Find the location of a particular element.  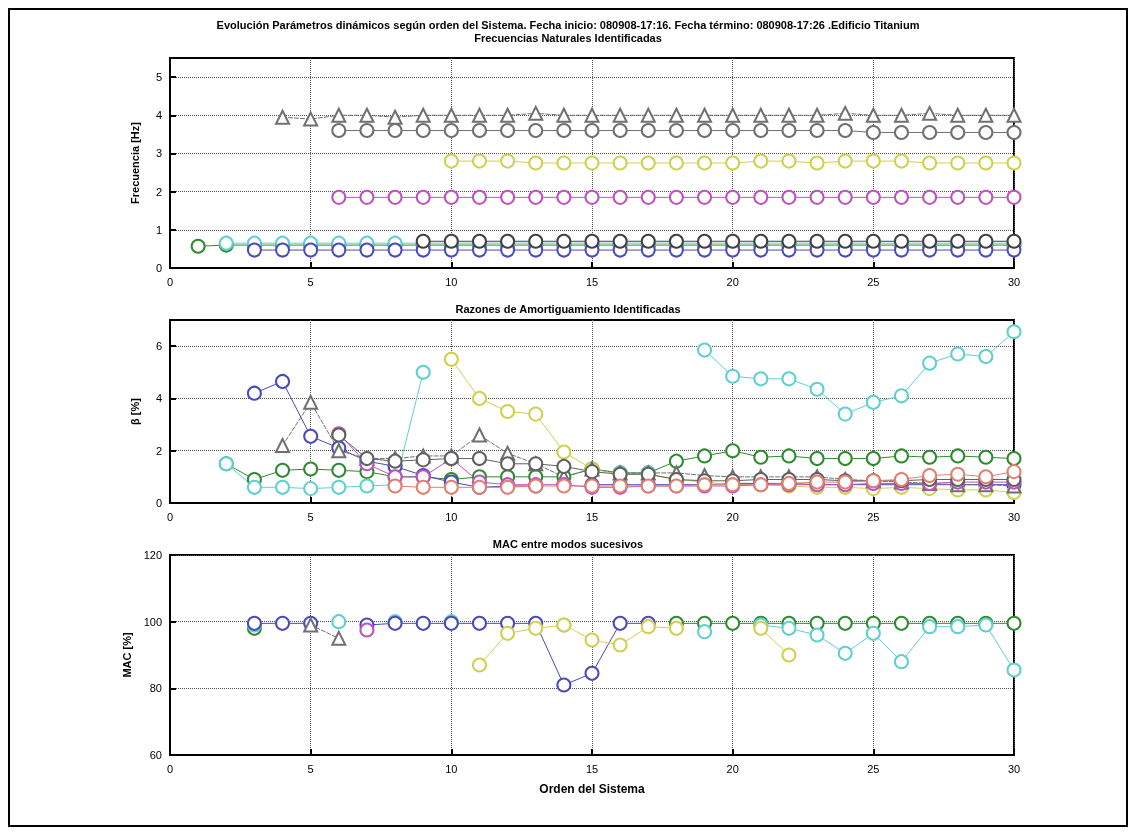

y-tick-label: 5 is located at coordinates (158, 77).